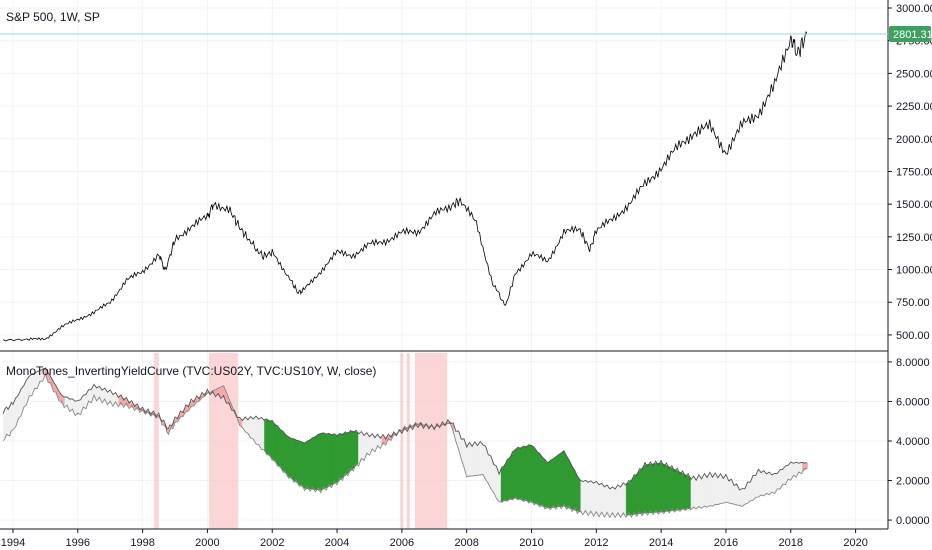 This screenshot has width=932, height=550. I want to click on time-axis-label: 2008, so click(466, 543).